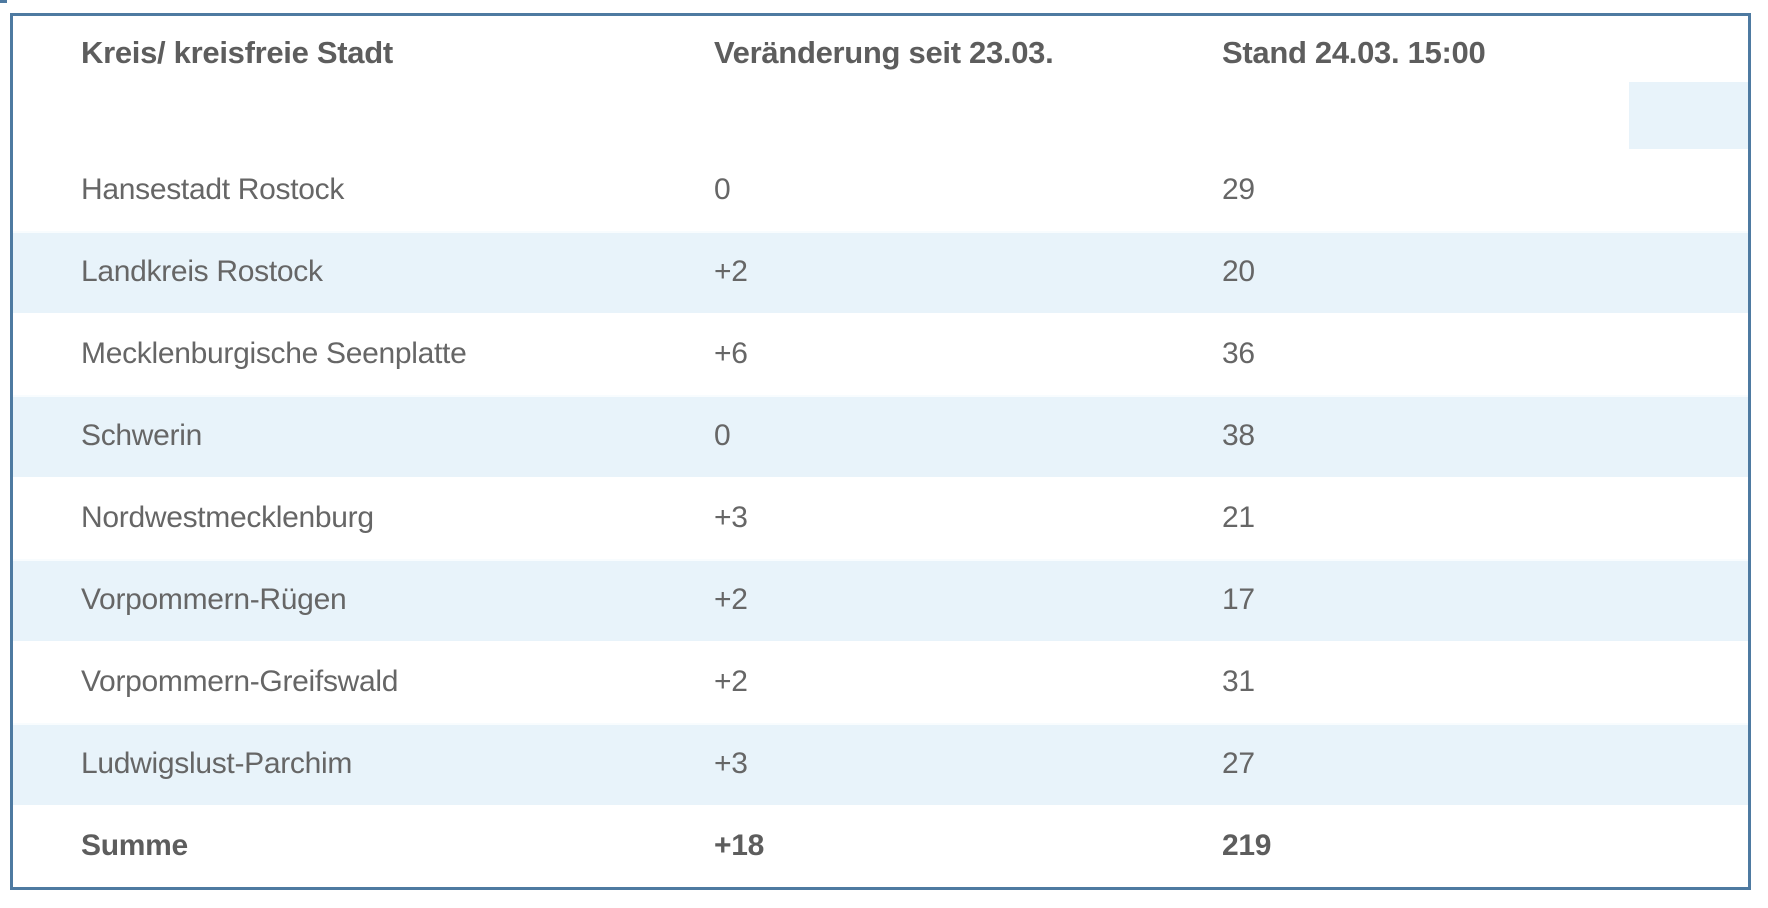 The width and height of the screenshot is (1768, 908). What do you see at coordinates (880, 682) in the screenshot?
I see `table-row: Vorpommern-Greifswald +2 31` at bounding box center [880, 682].